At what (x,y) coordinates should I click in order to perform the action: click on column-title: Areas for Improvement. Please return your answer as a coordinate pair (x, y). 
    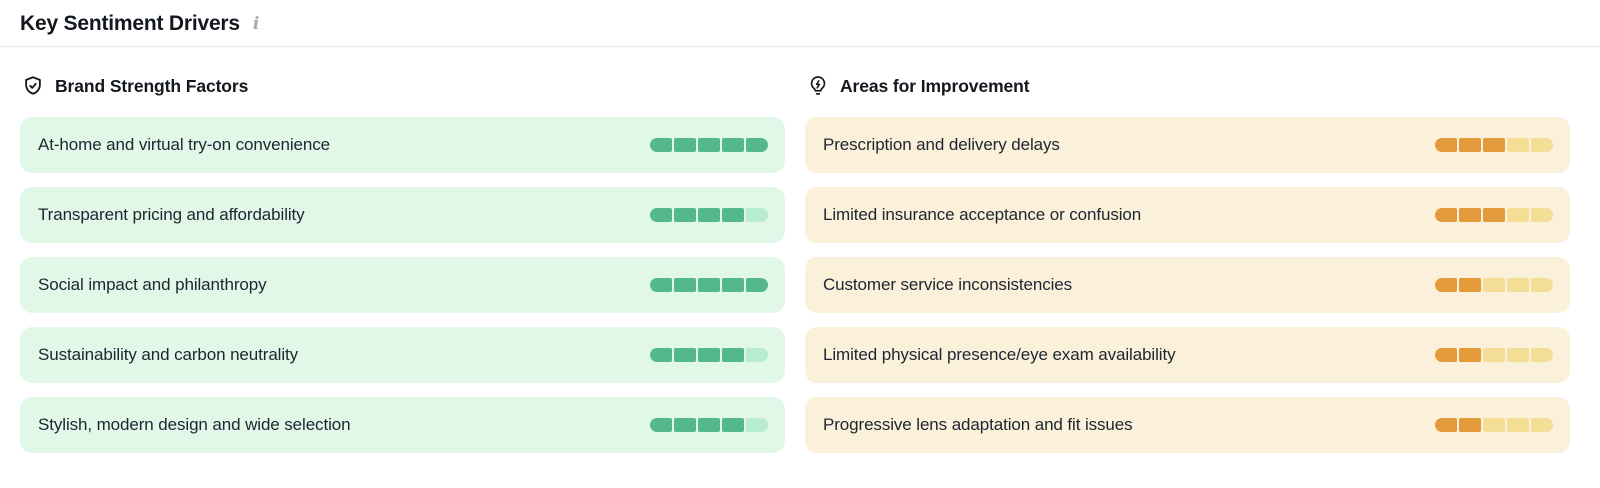
    Looking at the image, I should click on (935, 85).